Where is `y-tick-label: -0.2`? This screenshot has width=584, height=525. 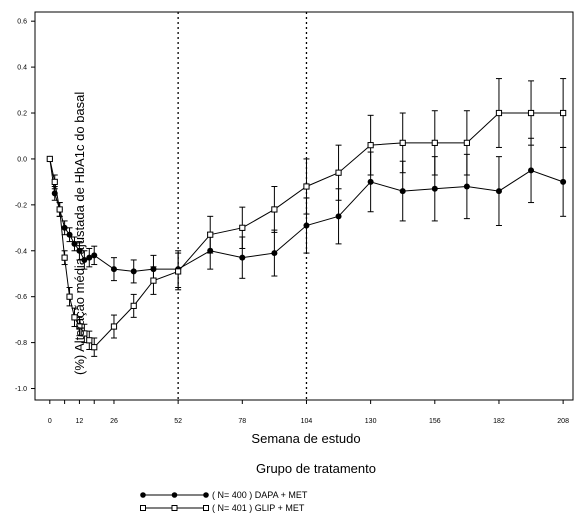 y-tick-label: -0.2 is located at coordinates (21, 205).